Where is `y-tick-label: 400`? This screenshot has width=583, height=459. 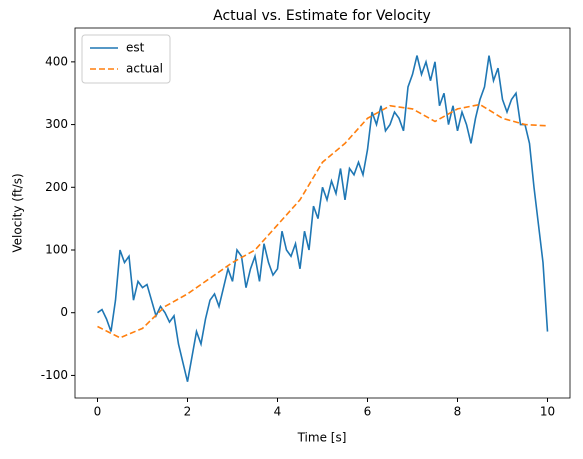
y-tick-label: 400 is located at coordinates (56, 61).